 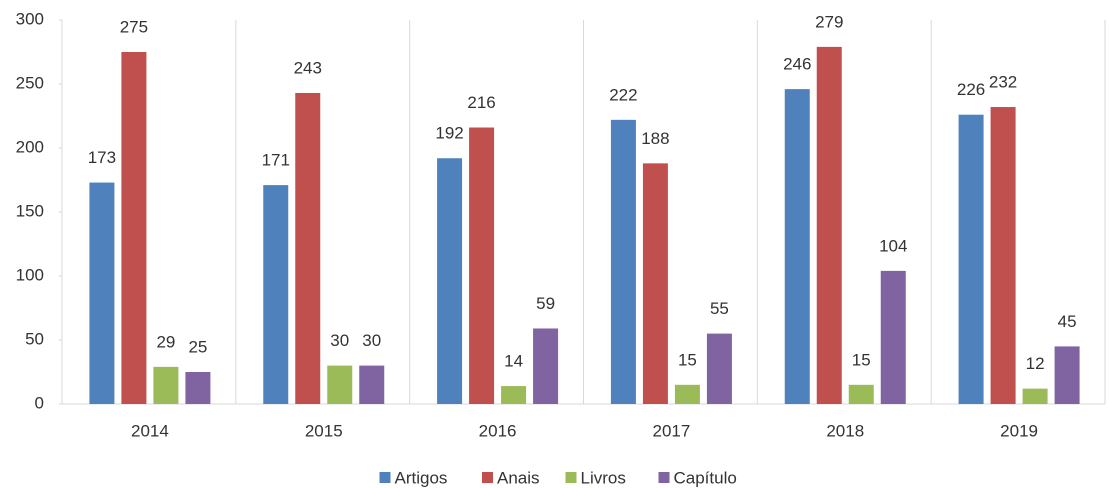 What do you see at coordinates (797, 64) in the screenshot?
I see `data-label: 246` at bounding box center [797, 64].